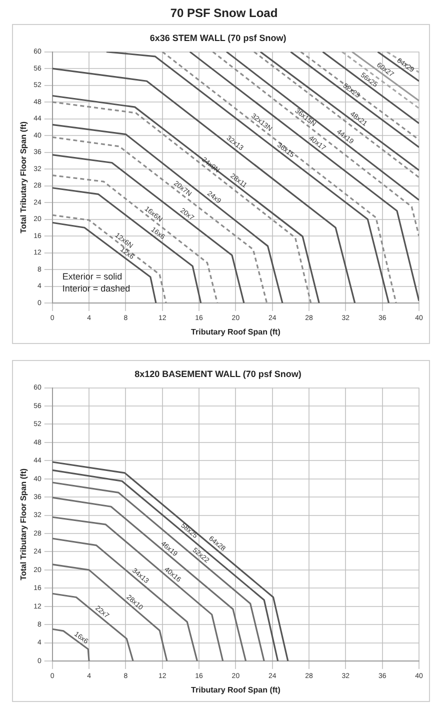 Image resolution: width=448 pixels, height=725 pixels. What do you see at coordinates (92, 276) in the screenshot?
I see `annotation: Exterior = solid` at bounding box center [92, 276].